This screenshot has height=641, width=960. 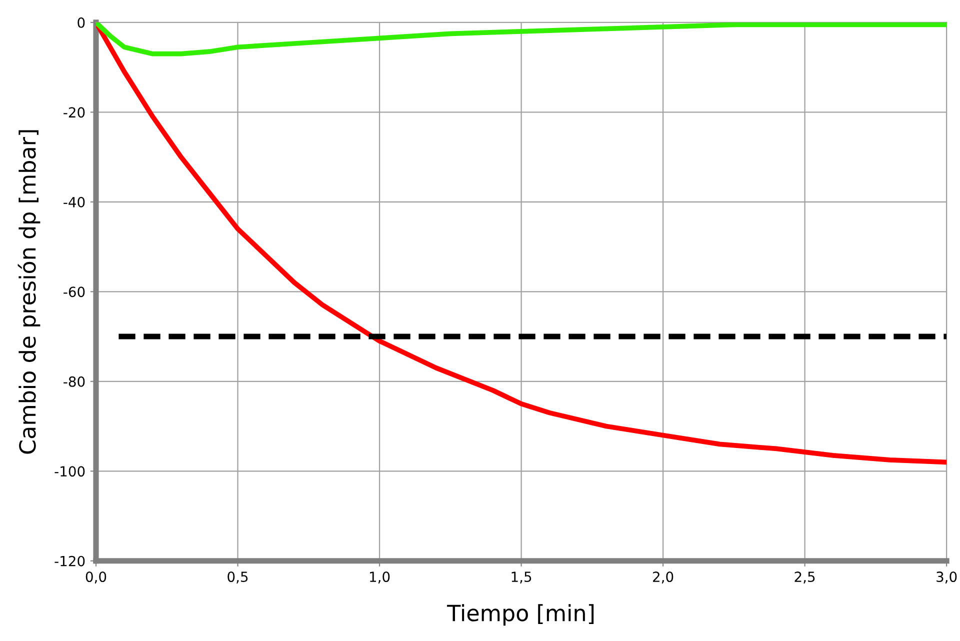 I want to click on x-tick-label: 1,5, so click(x=522, y=578).